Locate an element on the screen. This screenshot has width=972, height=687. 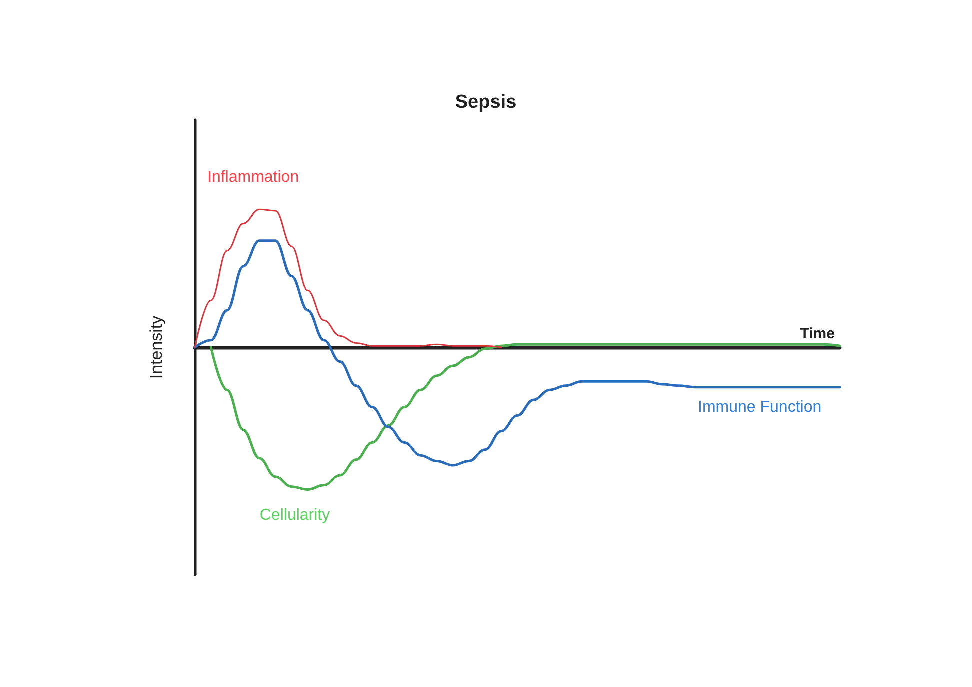
x-axis-title: Time is located at coordinates (817, 334).